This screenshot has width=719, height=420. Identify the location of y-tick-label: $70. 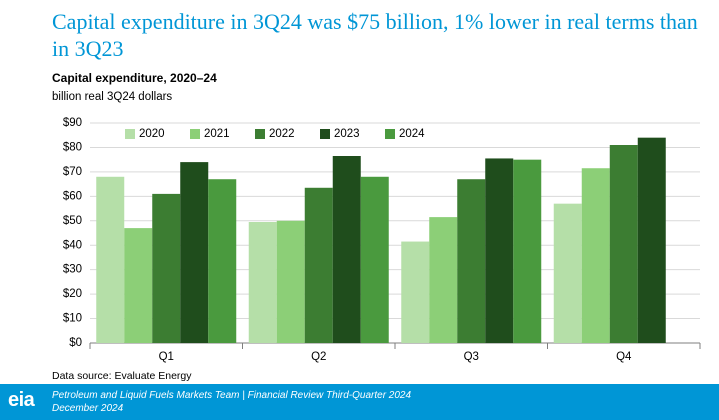
(72, 172).